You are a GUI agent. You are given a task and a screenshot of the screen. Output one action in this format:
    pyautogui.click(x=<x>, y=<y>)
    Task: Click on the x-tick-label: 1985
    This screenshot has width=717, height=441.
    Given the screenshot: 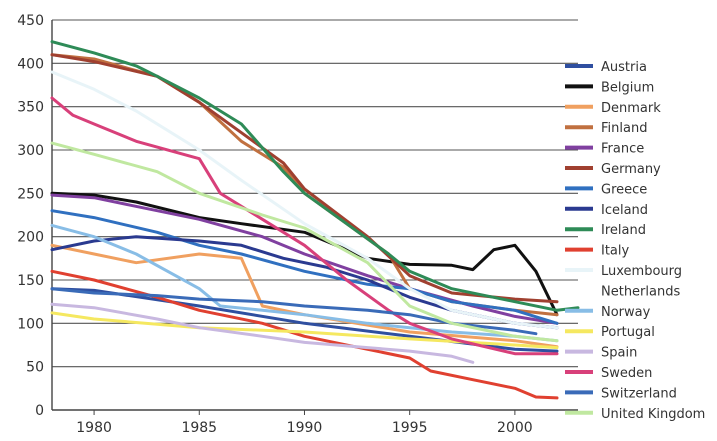 What is the action you would take?
    pyautogui.click(x=199, y=428)
    